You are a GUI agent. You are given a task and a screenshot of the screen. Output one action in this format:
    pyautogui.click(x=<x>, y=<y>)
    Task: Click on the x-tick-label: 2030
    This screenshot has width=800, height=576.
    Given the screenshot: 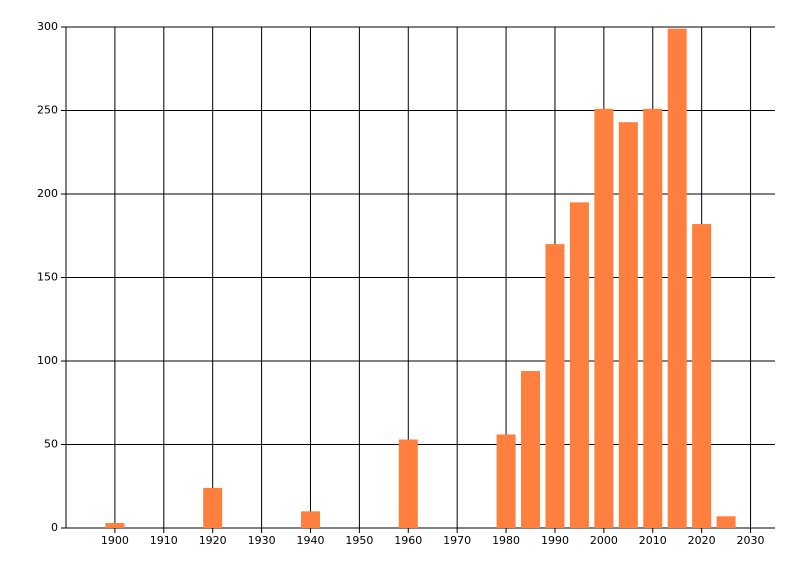 What is the action you would take?
    pyautogui.click(x=751, y=540)
    